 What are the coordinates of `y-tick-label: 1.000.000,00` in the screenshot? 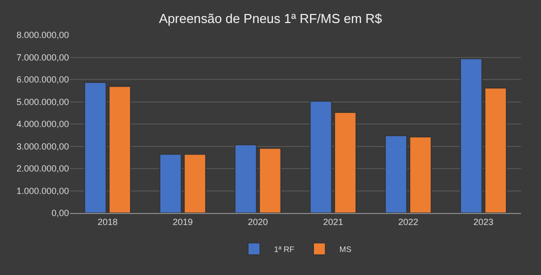 It's located at (42, 191).